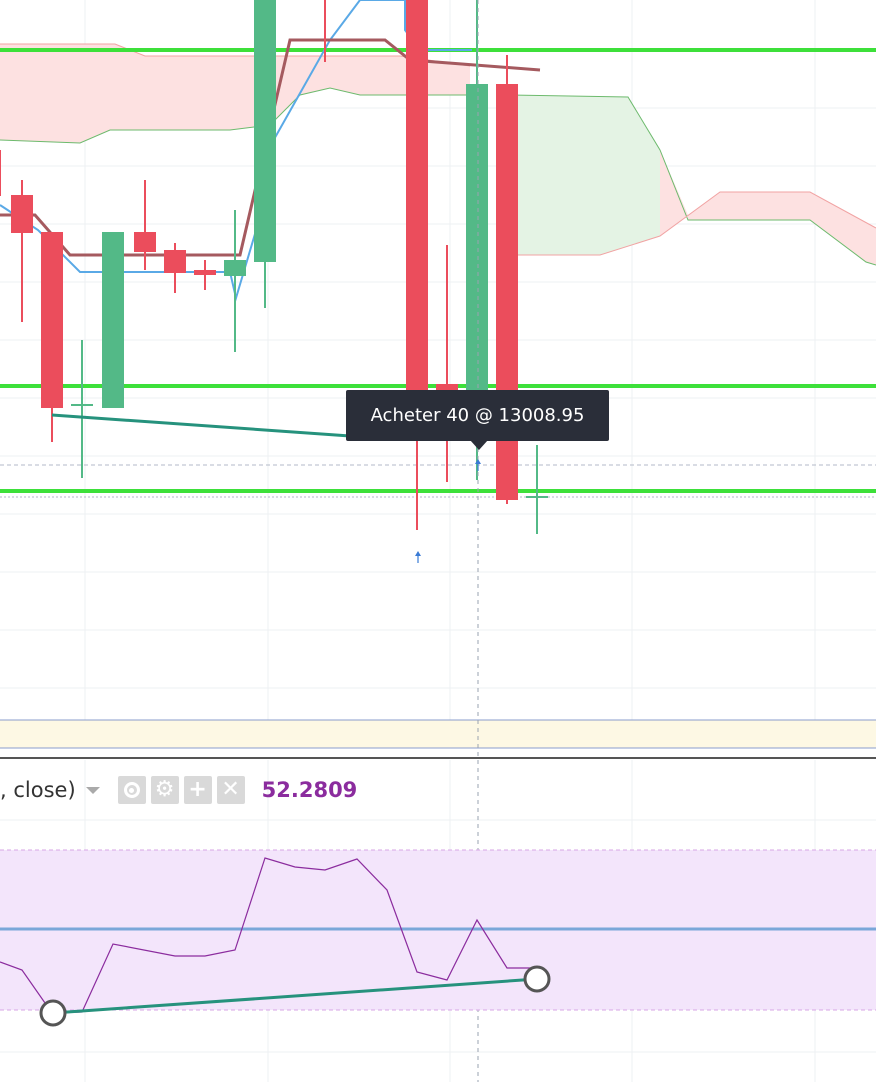  I want to click on time-strip, so click(438, 734).